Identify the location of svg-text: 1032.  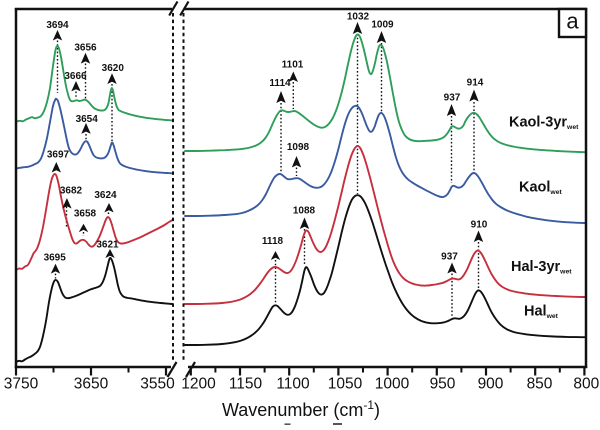
(358, 17).